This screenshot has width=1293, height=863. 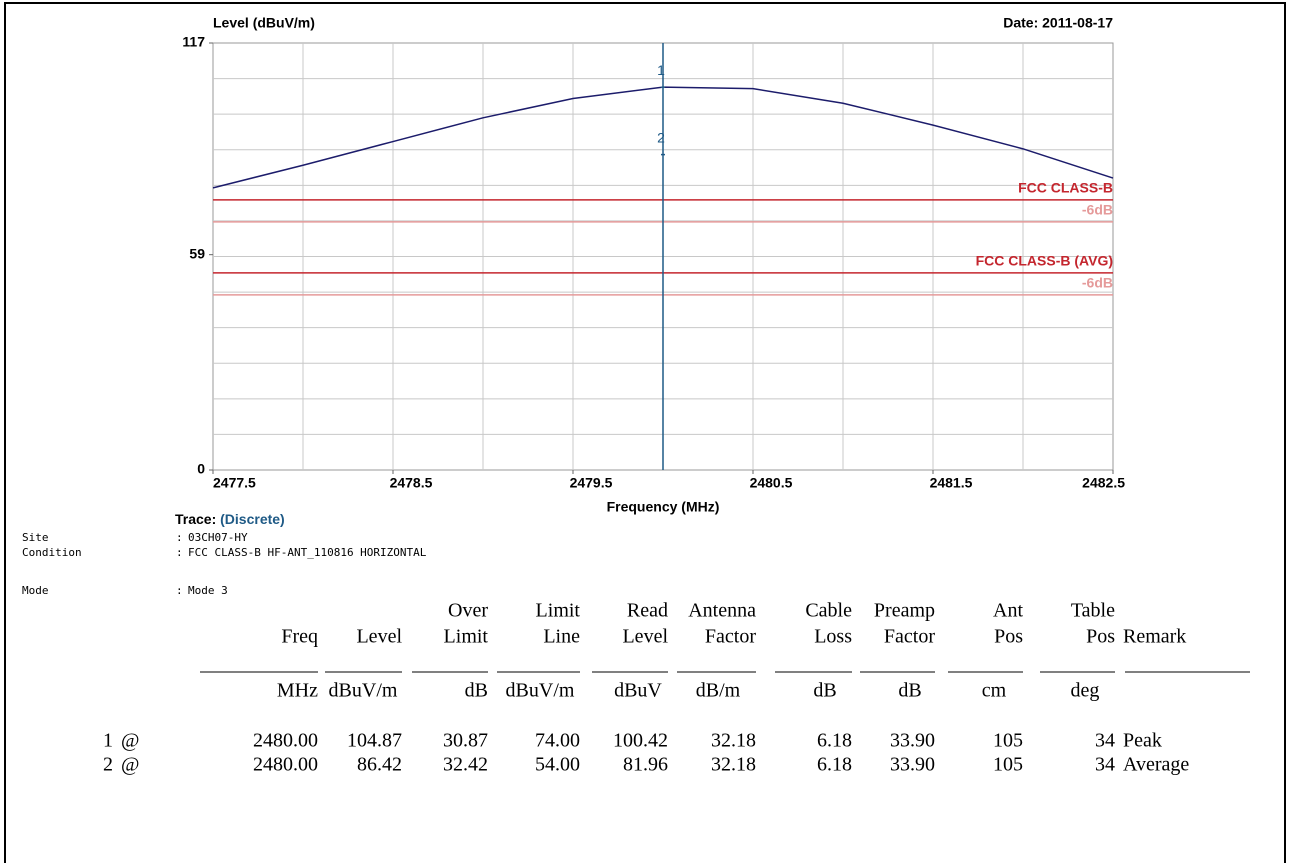 What do you see at coordinates (264, 23) in the screenshot?
I see `y-axis-label: Level (dBuV/m)` at bounding box center [264, 23].